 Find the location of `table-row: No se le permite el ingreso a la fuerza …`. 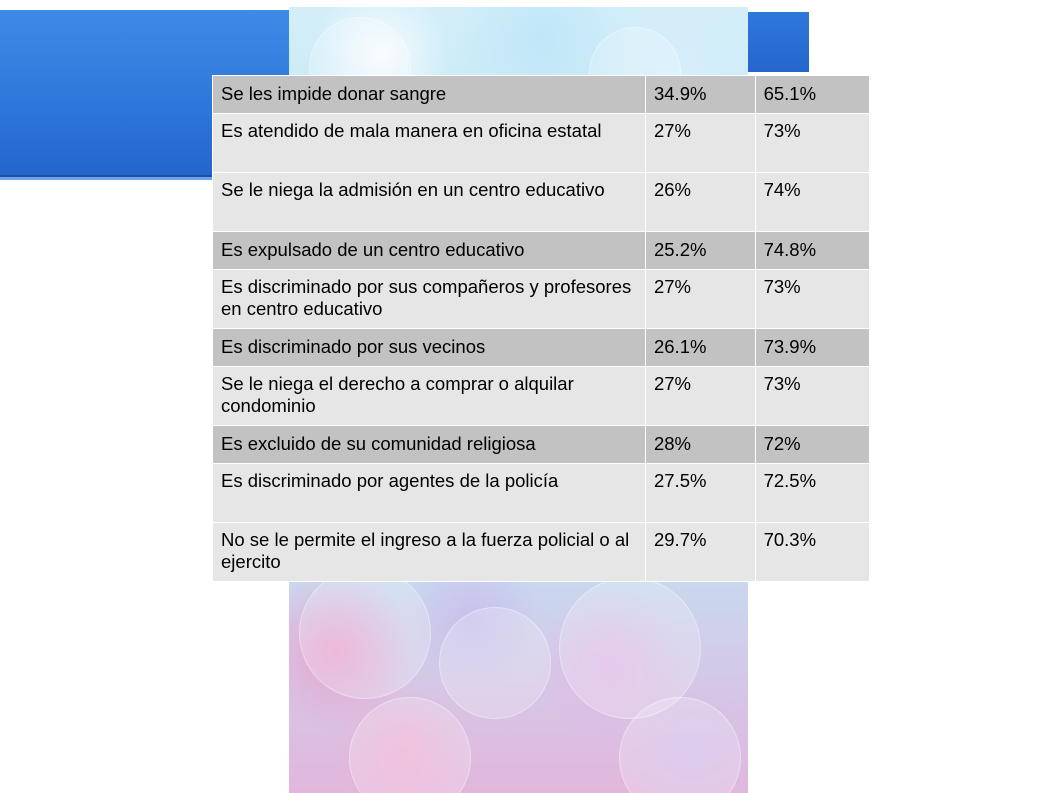

table-row: No se le permite el ingreso a la fuerza … is located at coordinates (541, 552).